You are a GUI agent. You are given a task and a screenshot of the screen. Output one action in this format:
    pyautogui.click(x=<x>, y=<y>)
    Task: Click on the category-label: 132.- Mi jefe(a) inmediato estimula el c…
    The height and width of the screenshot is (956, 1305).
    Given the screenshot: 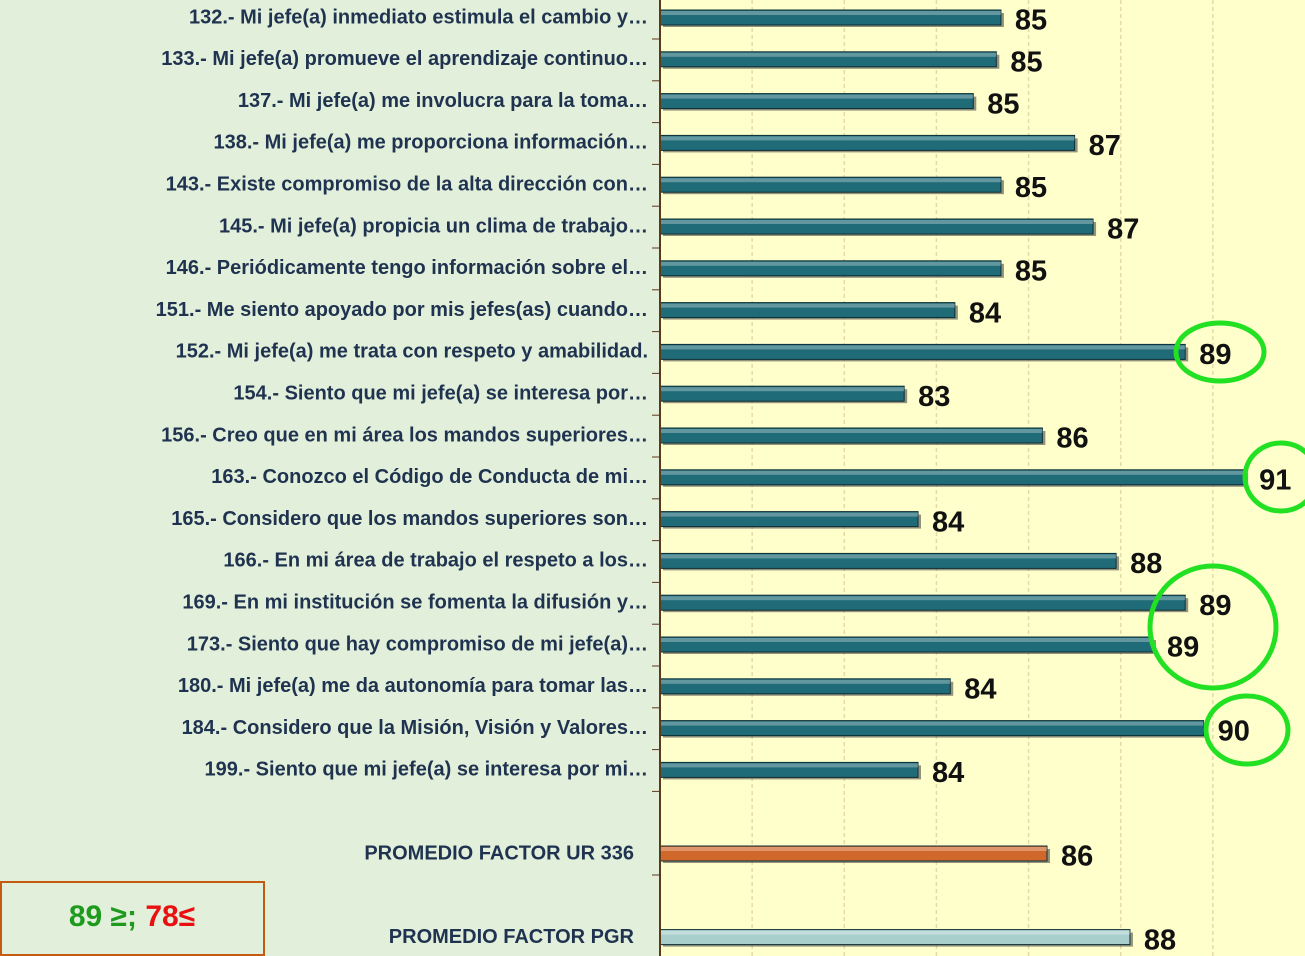 What is the action you would take?
    pyautogui.click(x=418, y=17)
    